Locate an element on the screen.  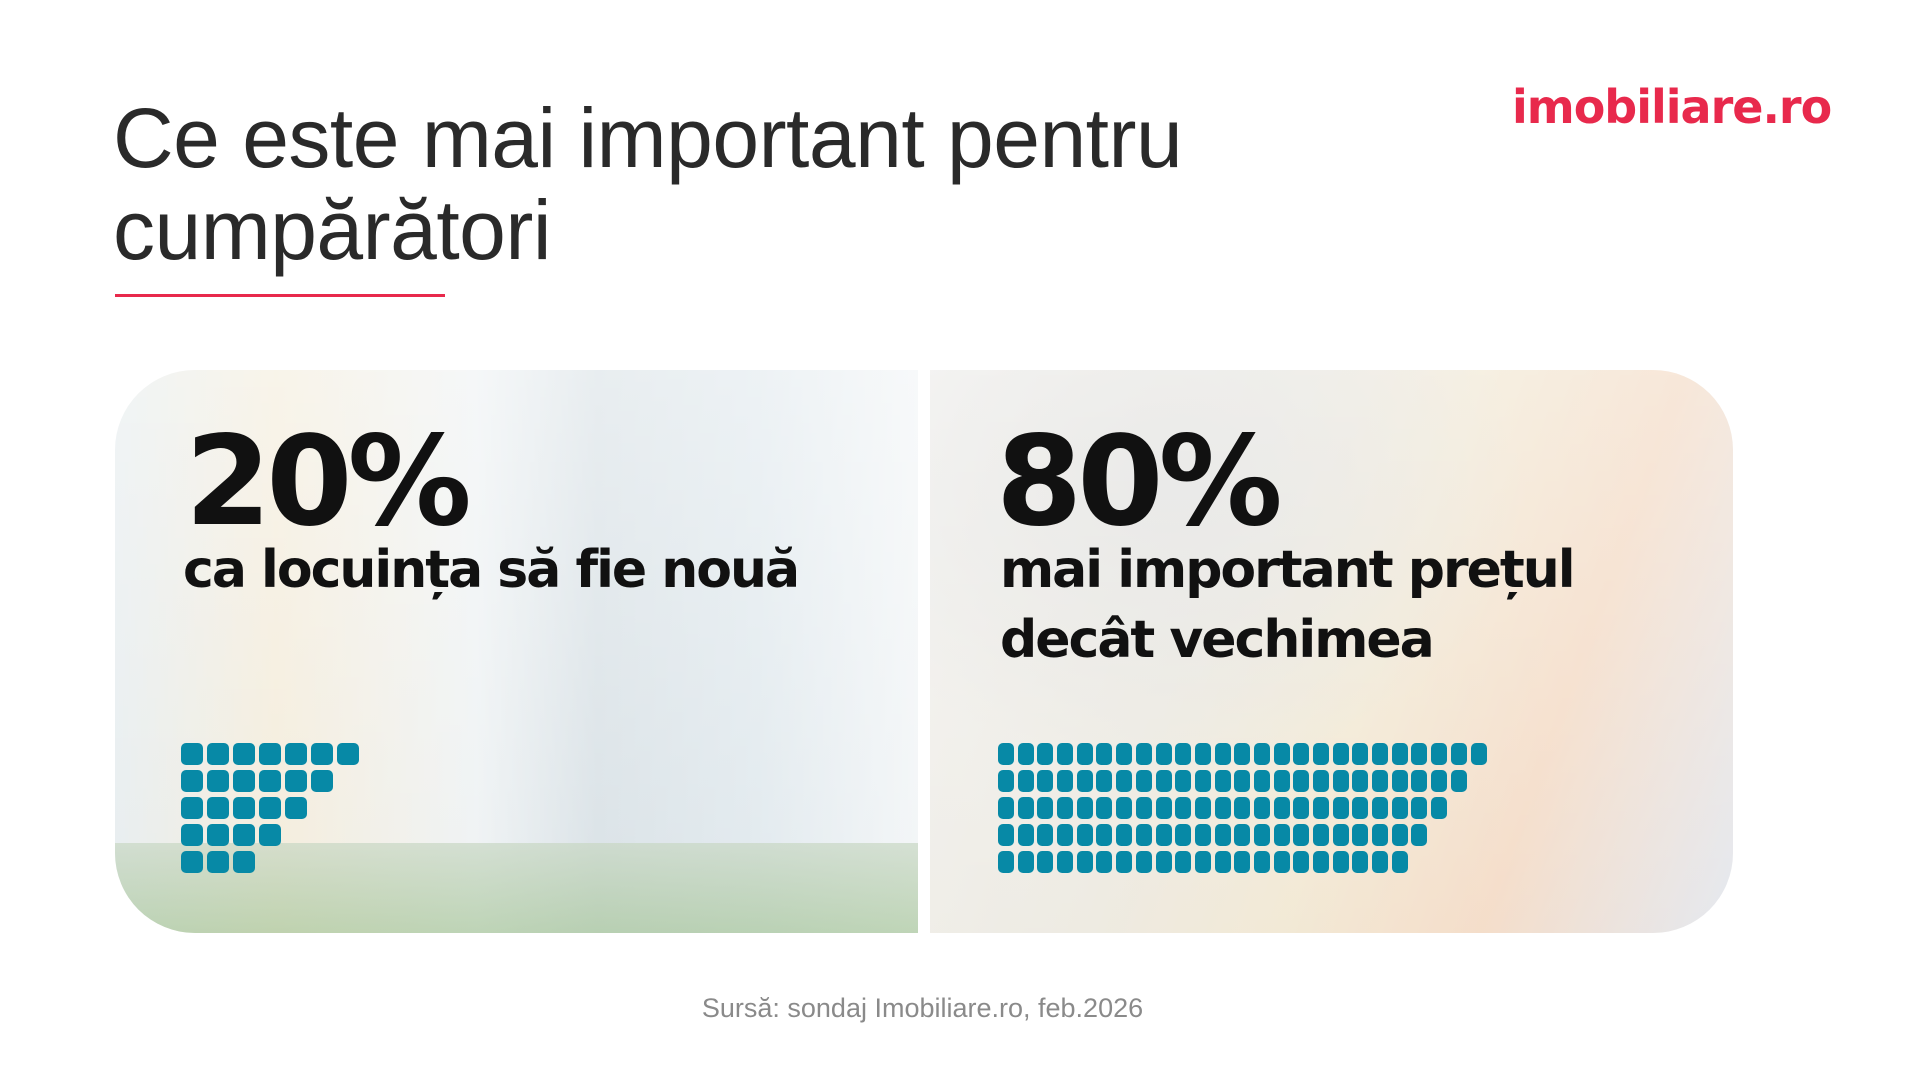
source-note: Sursă: sondaj Imobiliare.ro, feb.2026 is located at coordinates (922, 1008).